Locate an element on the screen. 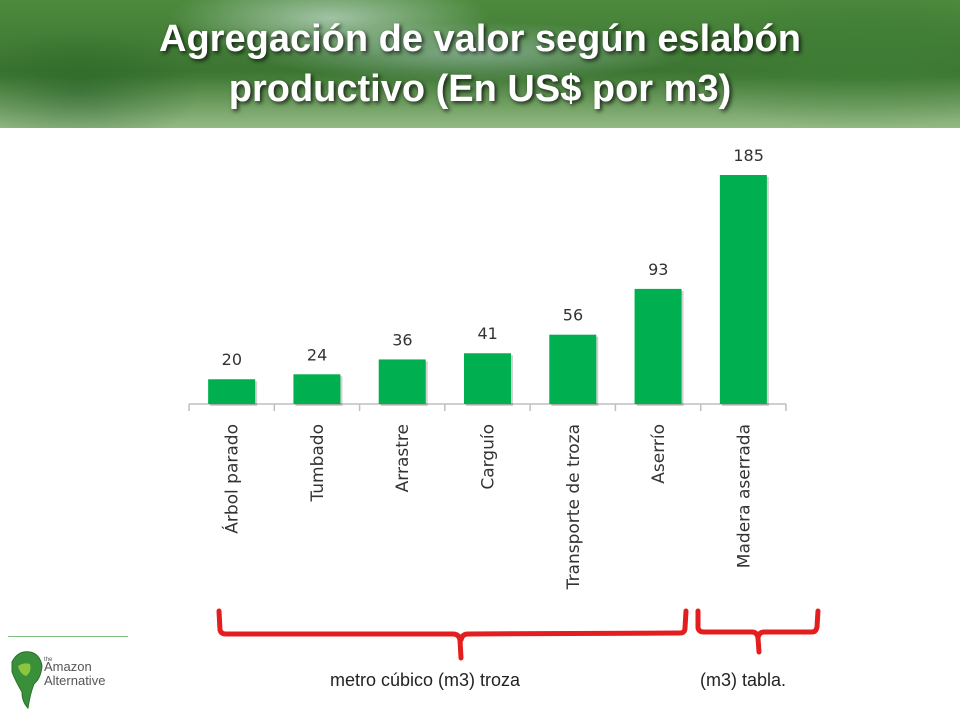  title-line-2: productivo (En US$ por m3) is located at coordinates (480, 89).